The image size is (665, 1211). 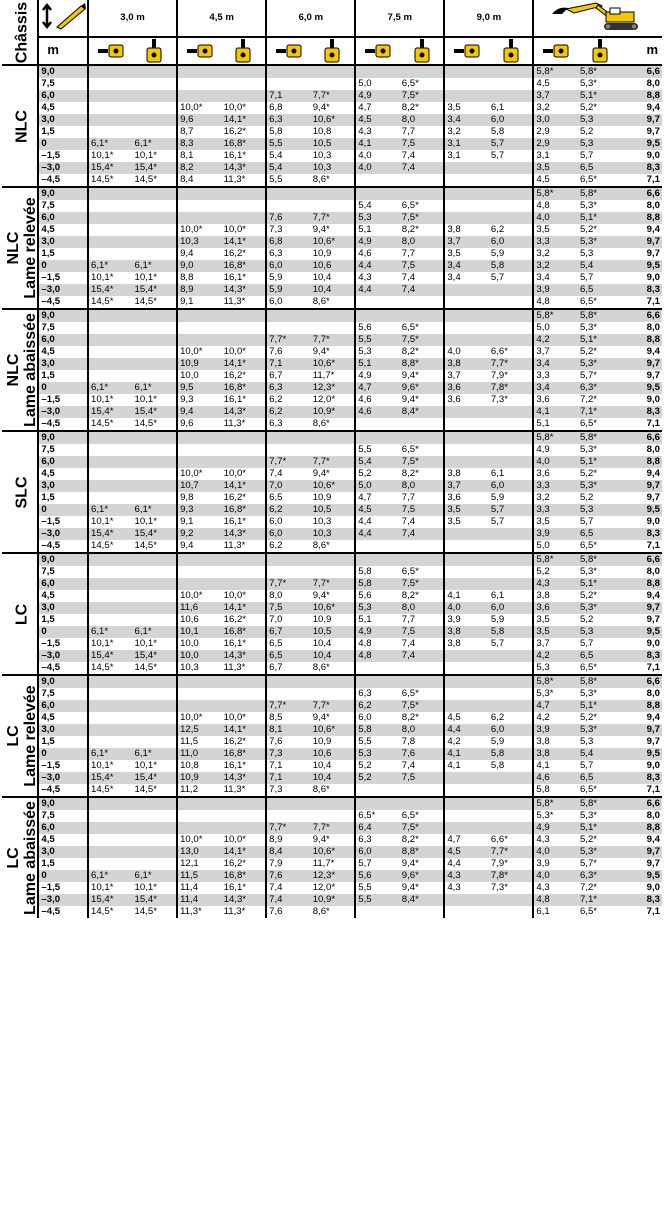 What do you see at coordinates (555, 290) in the screenshot?
I see `front-capacity-cell: 3,9` at bounding box center [555, 290].